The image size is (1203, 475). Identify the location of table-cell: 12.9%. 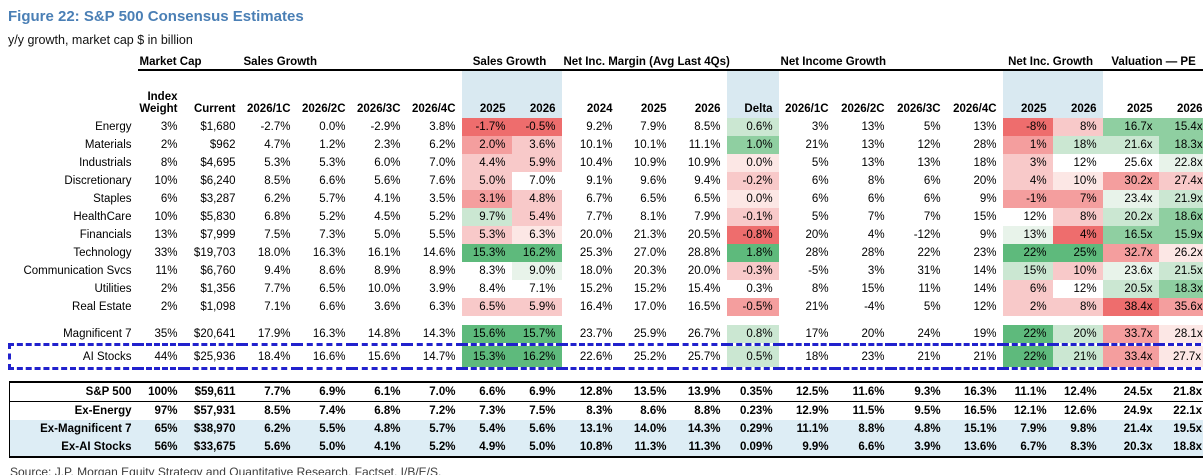
(812, 411).